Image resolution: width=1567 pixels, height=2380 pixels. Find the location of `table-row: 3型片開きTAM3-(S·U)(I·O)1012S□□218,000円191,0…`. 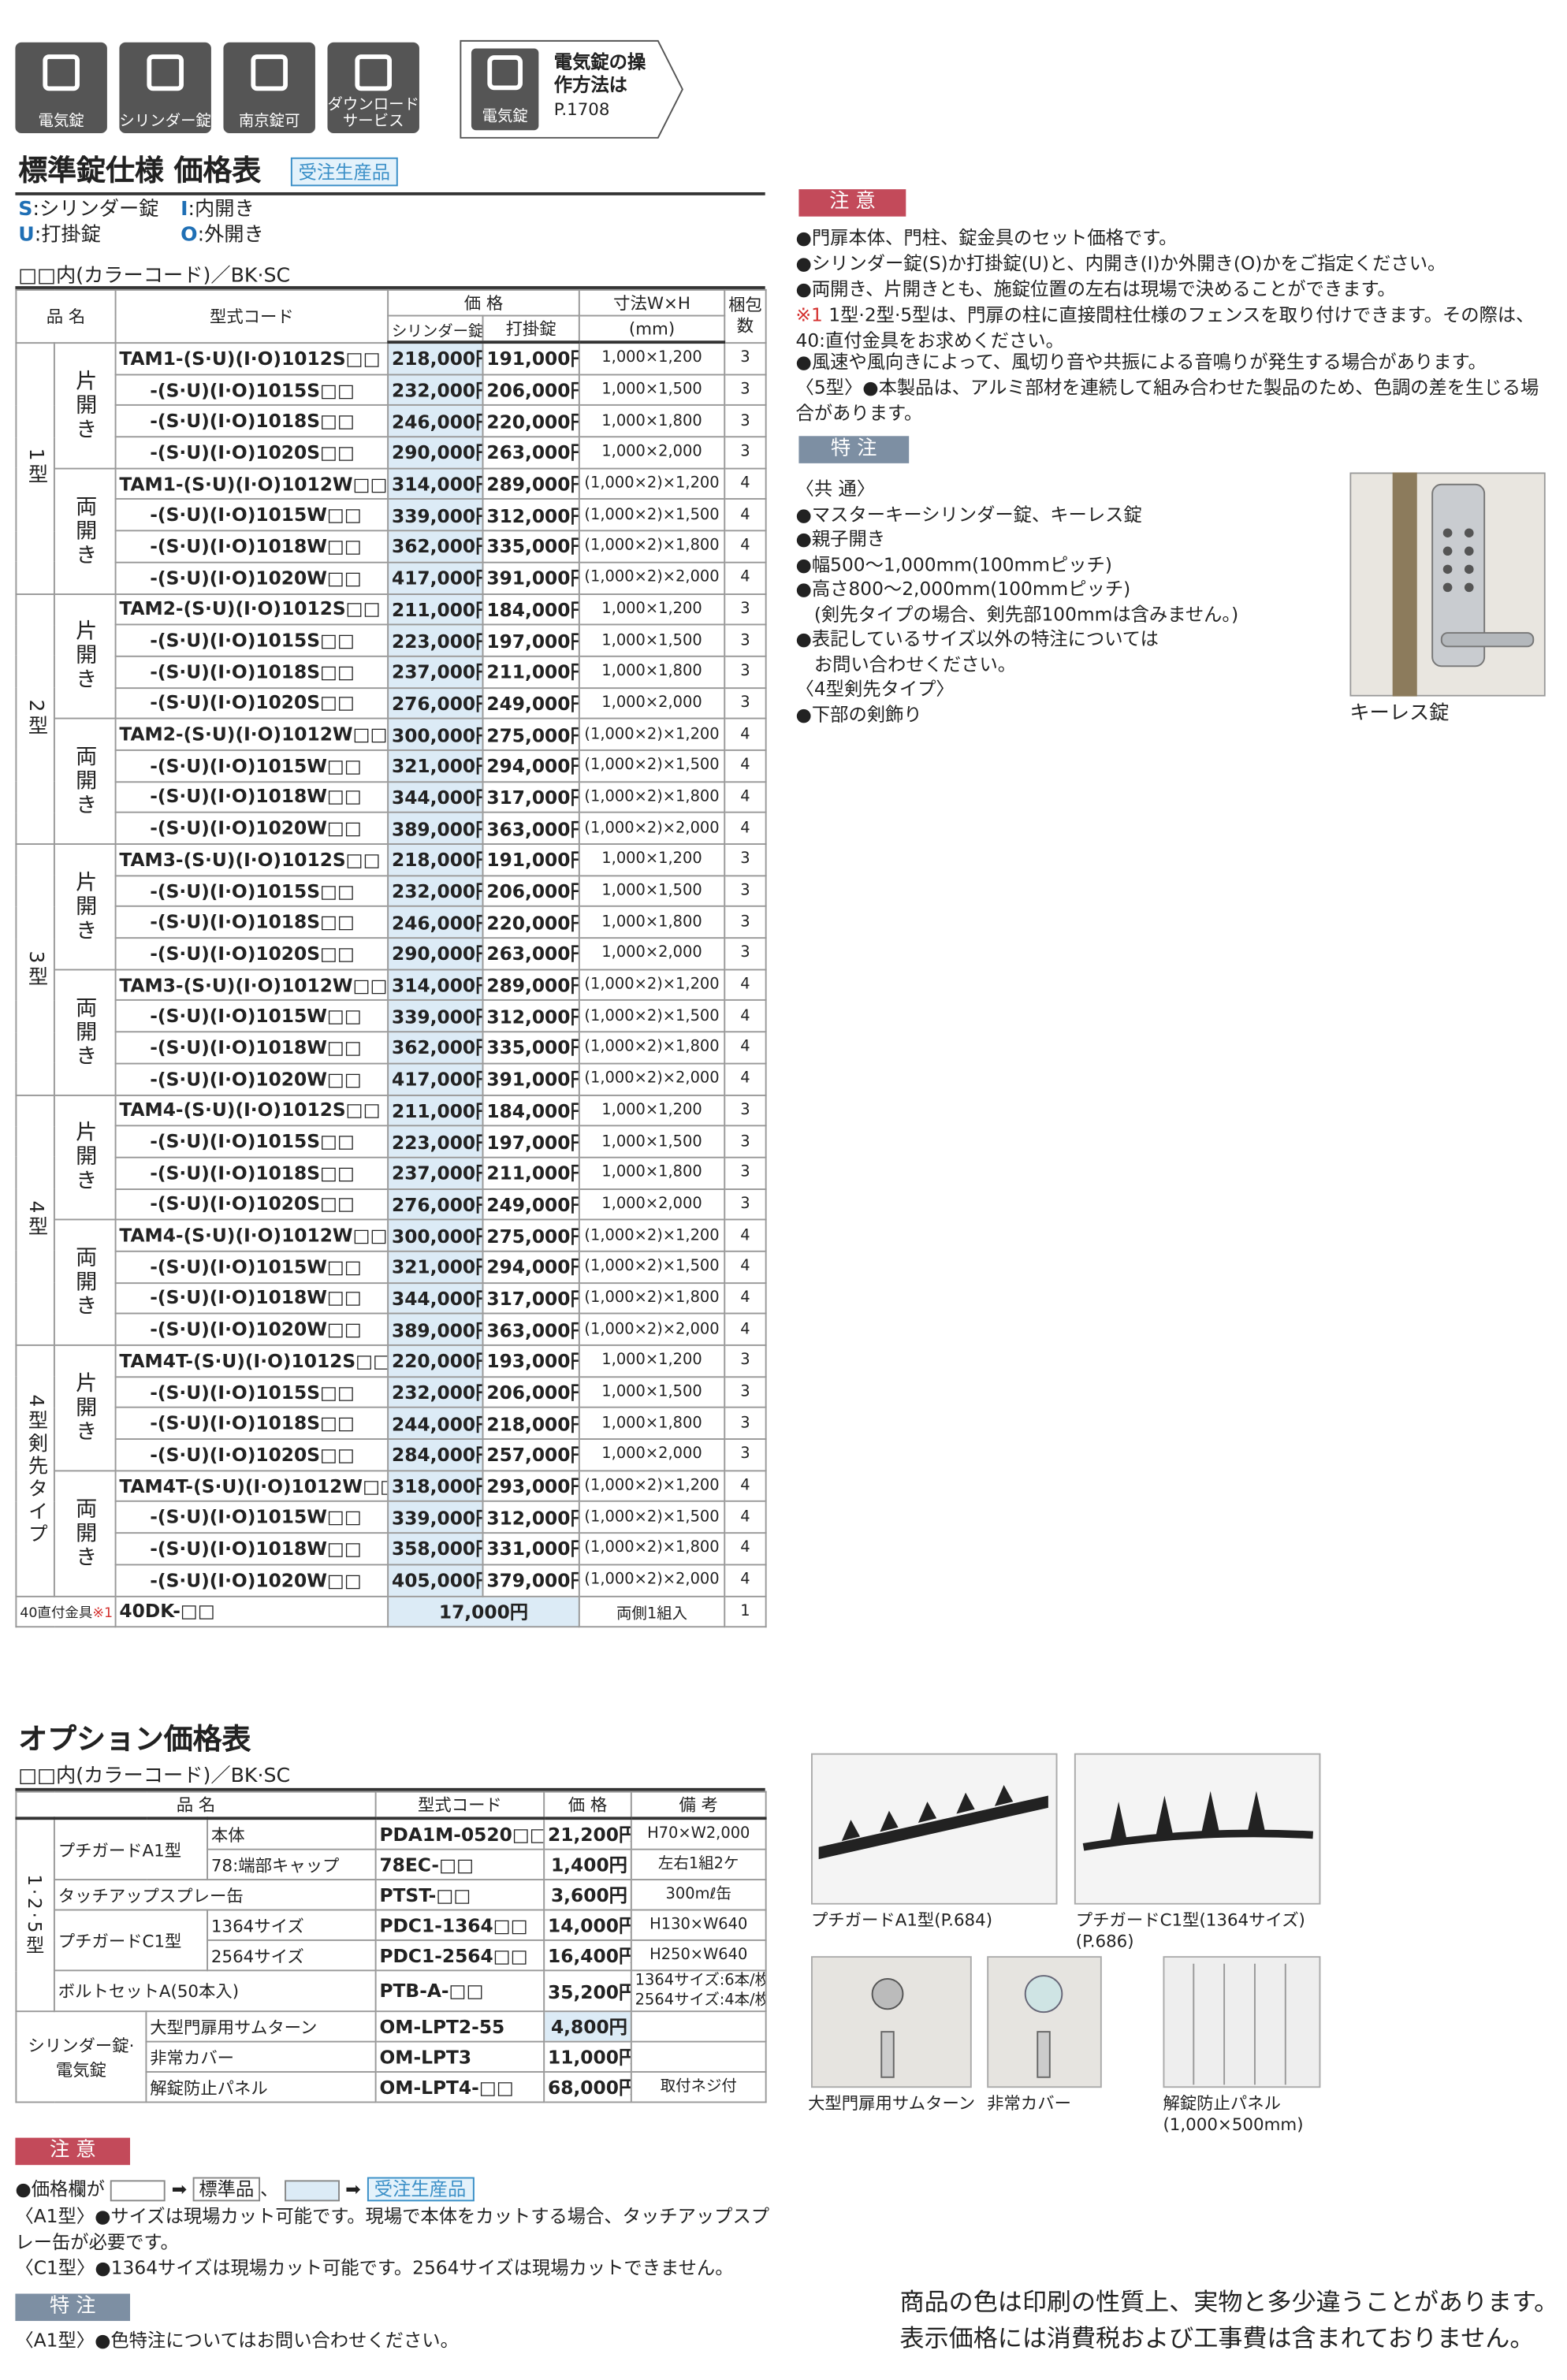

table-row: 3型片開きTAM3-(S·U)(I·O)1012S□□218,000円191,0… is located at coordinates (391, 969).